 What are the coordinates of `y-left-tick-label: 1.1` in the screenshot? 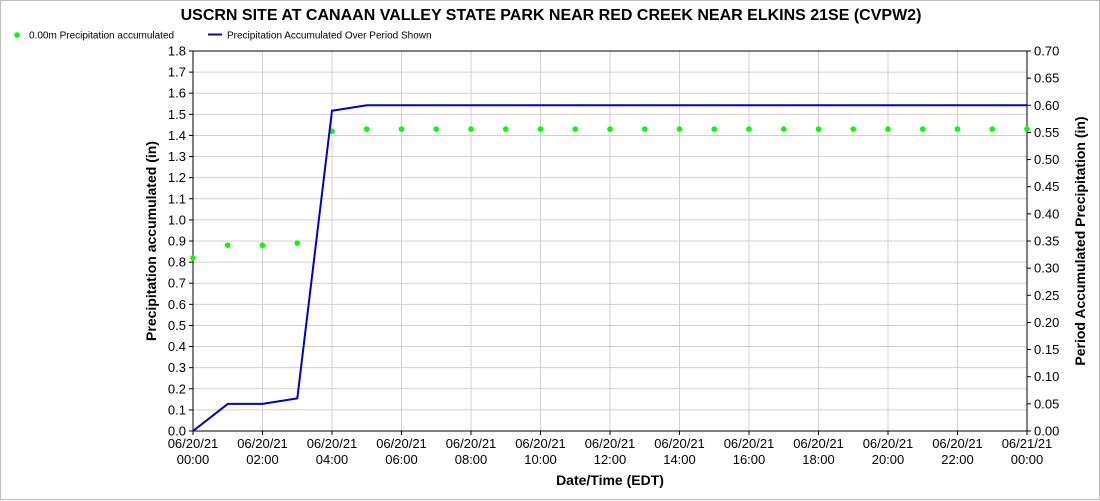 It's located at (177, 198).